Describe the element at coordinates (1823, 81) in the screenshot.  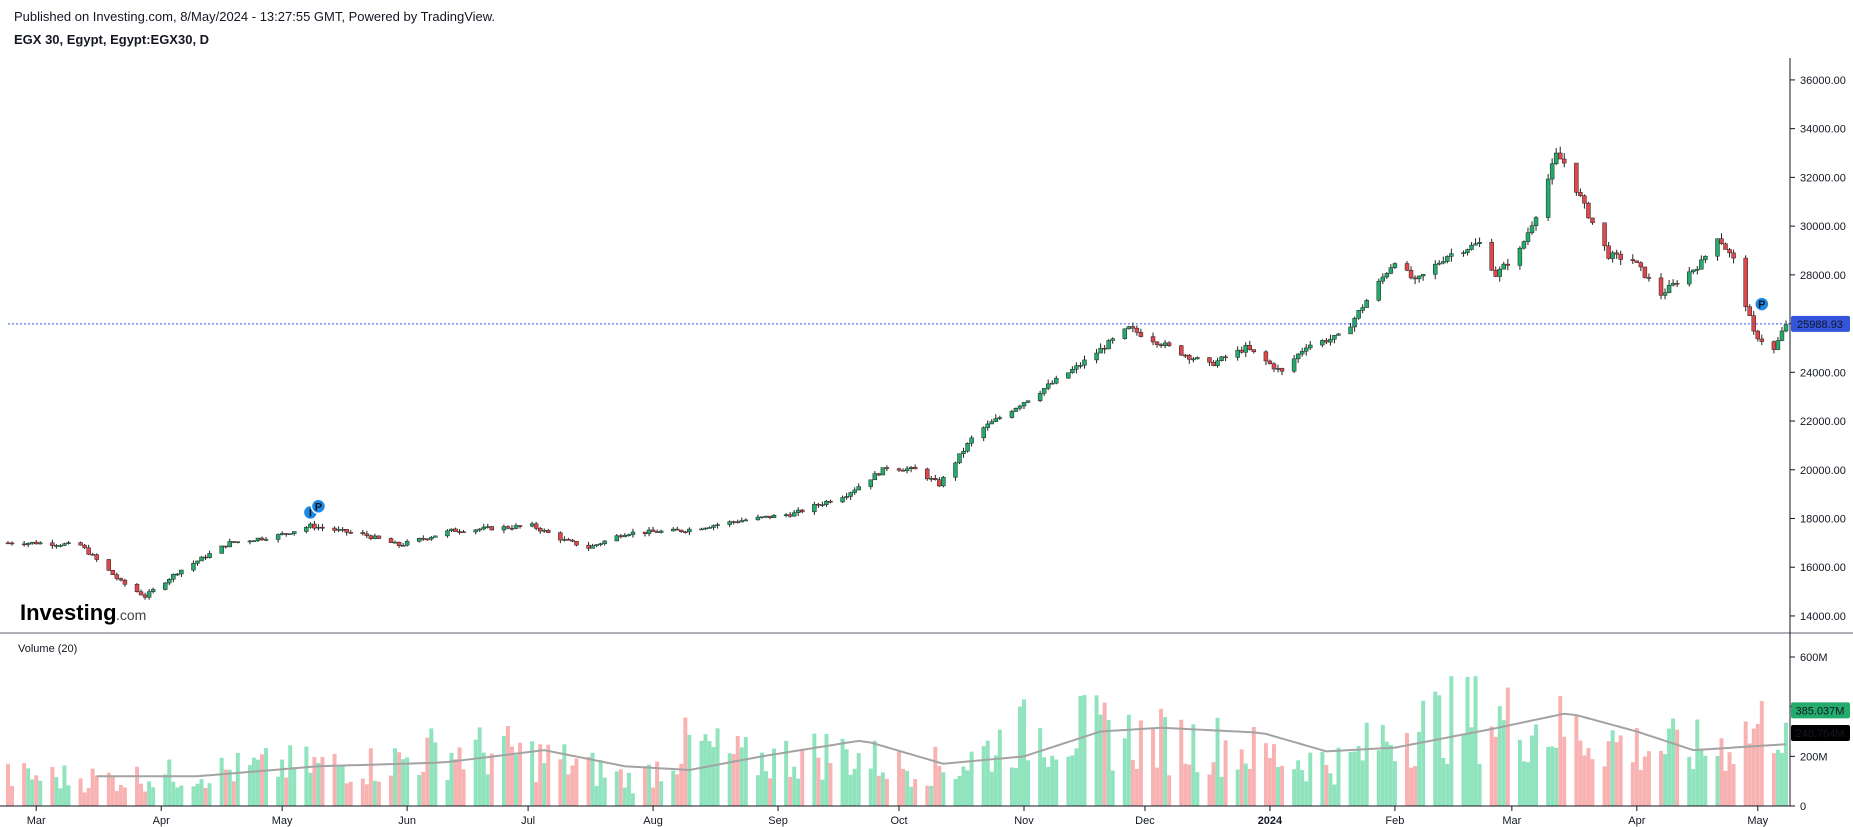
I see `price-tick-label: 36000.00` at that location.